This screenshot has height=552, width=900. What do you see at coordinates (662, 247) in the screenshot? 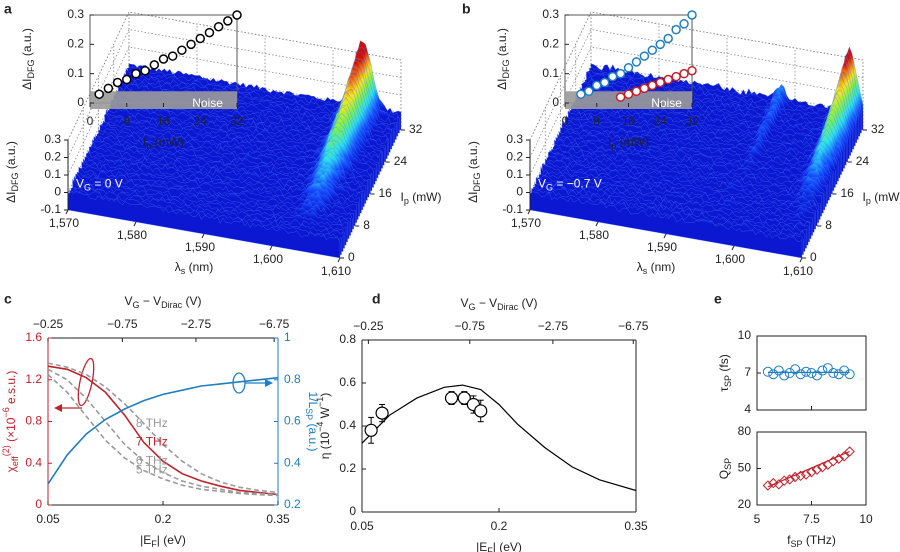
I see `x-tick-label: 1,590` at bounding box center [662, 247].